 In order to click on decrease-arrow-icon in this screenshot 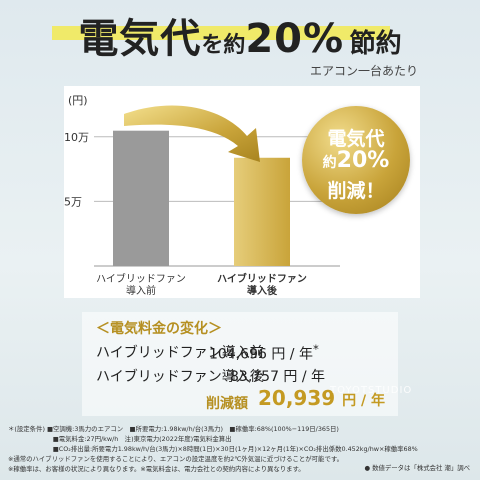, I will do `click(192, 133)`.